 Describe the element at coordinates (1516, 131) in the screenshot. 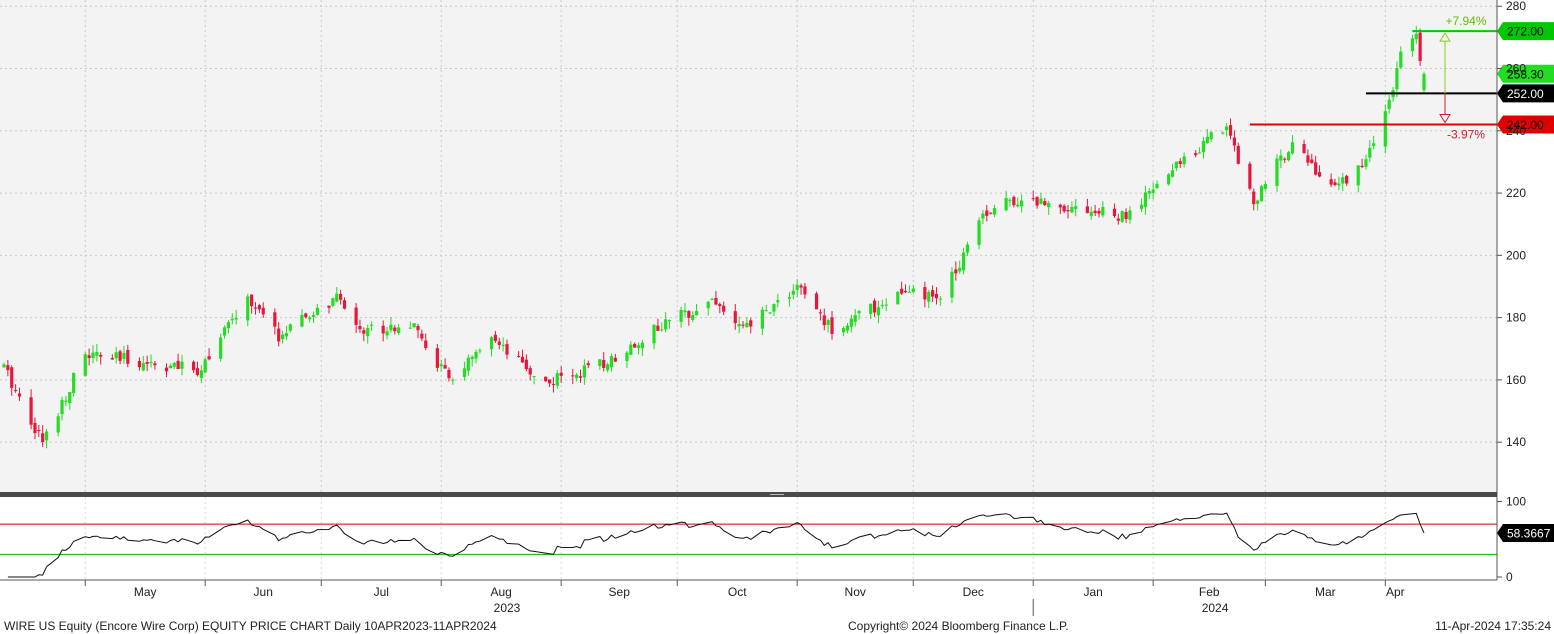

I see `price-y-tick-label: 240` at that location.